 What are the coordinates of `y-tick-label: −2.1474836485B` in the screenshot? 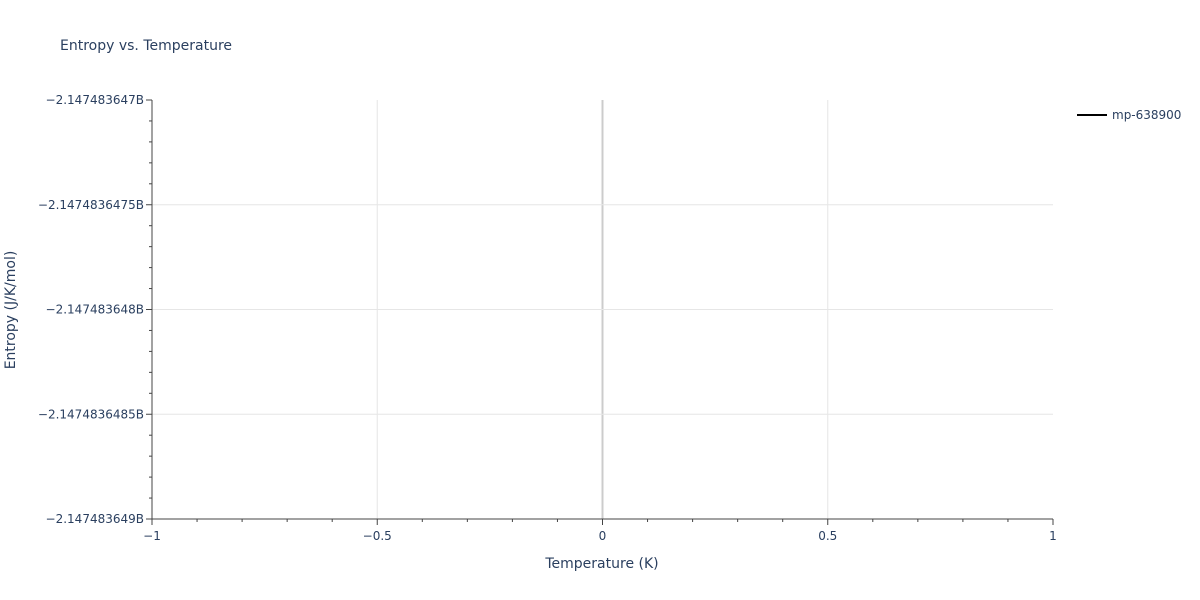 It's located at (91, 414).